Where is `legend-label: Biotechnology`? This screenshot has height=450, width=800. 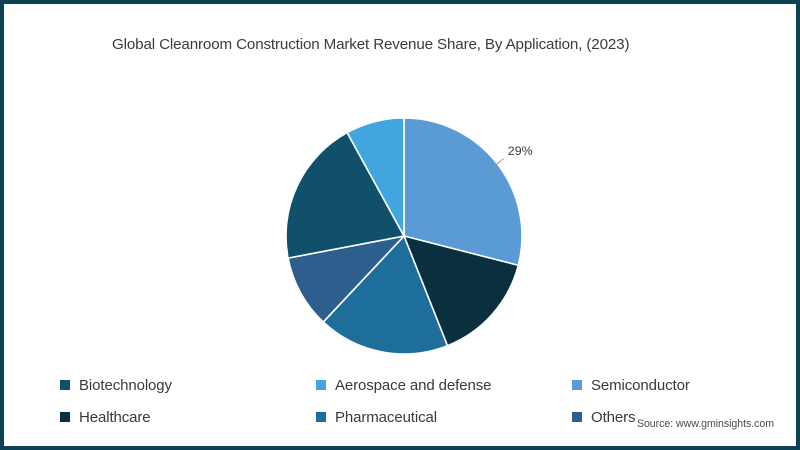 legend-label: Biotechnology is located at coordinates (125, 385).